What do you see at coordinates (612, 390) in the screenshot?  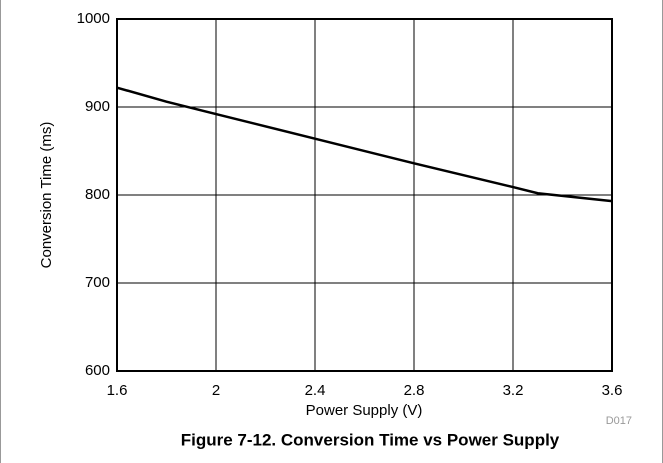 I see `x-tick-label: 3.6` at bounding box center [612, 390].